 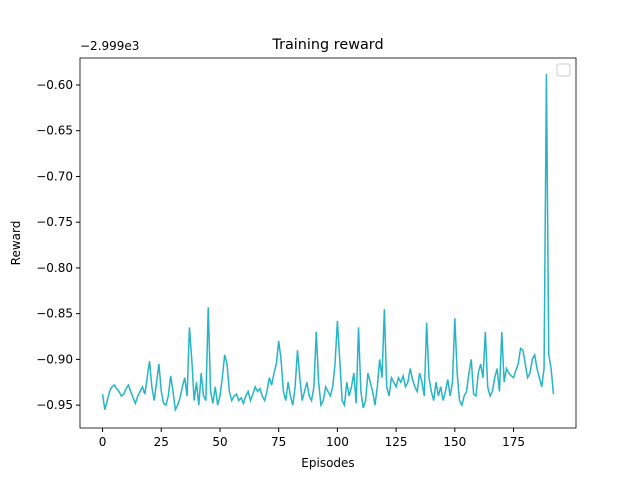 I want to click on y-tick-label: −0.70, so click(x=54, y=176).